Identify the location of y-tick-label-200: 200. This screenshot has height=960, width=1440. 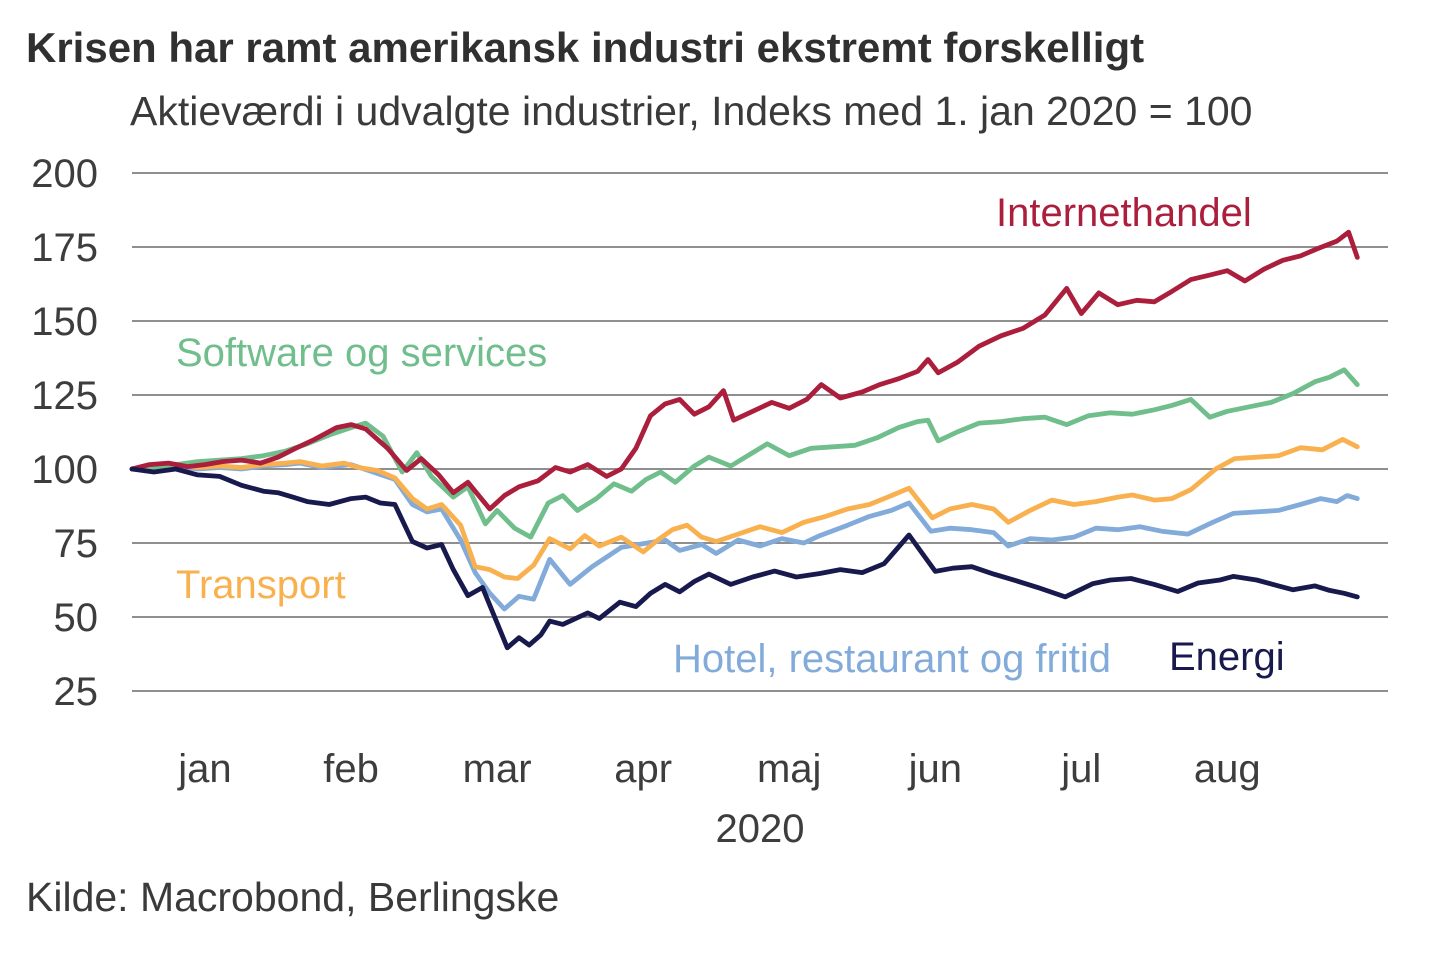
(64, 174).